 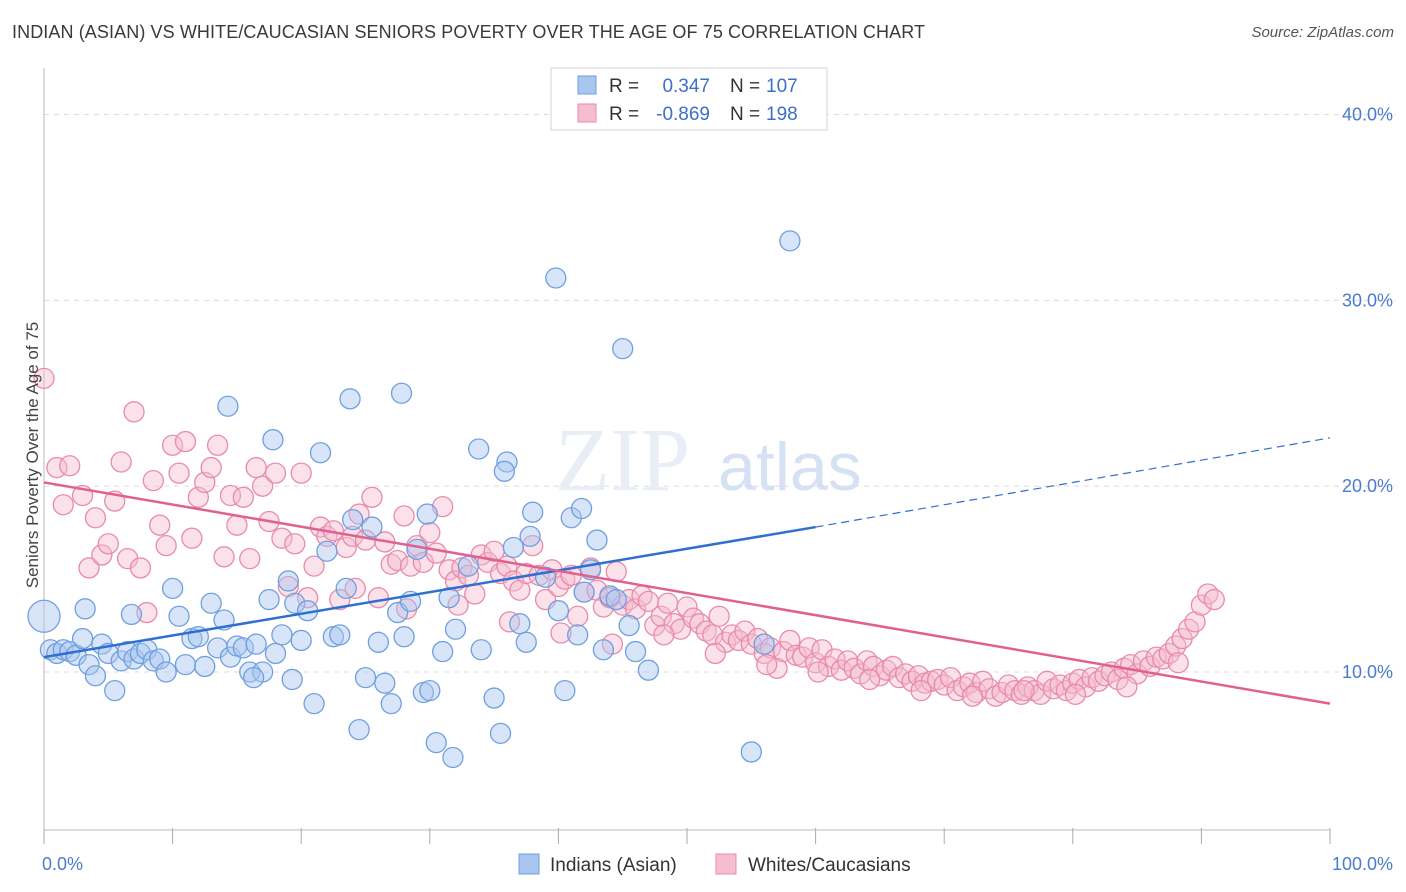 I want to click on legend-r-label-2: R =, so click(x=624, y=114).